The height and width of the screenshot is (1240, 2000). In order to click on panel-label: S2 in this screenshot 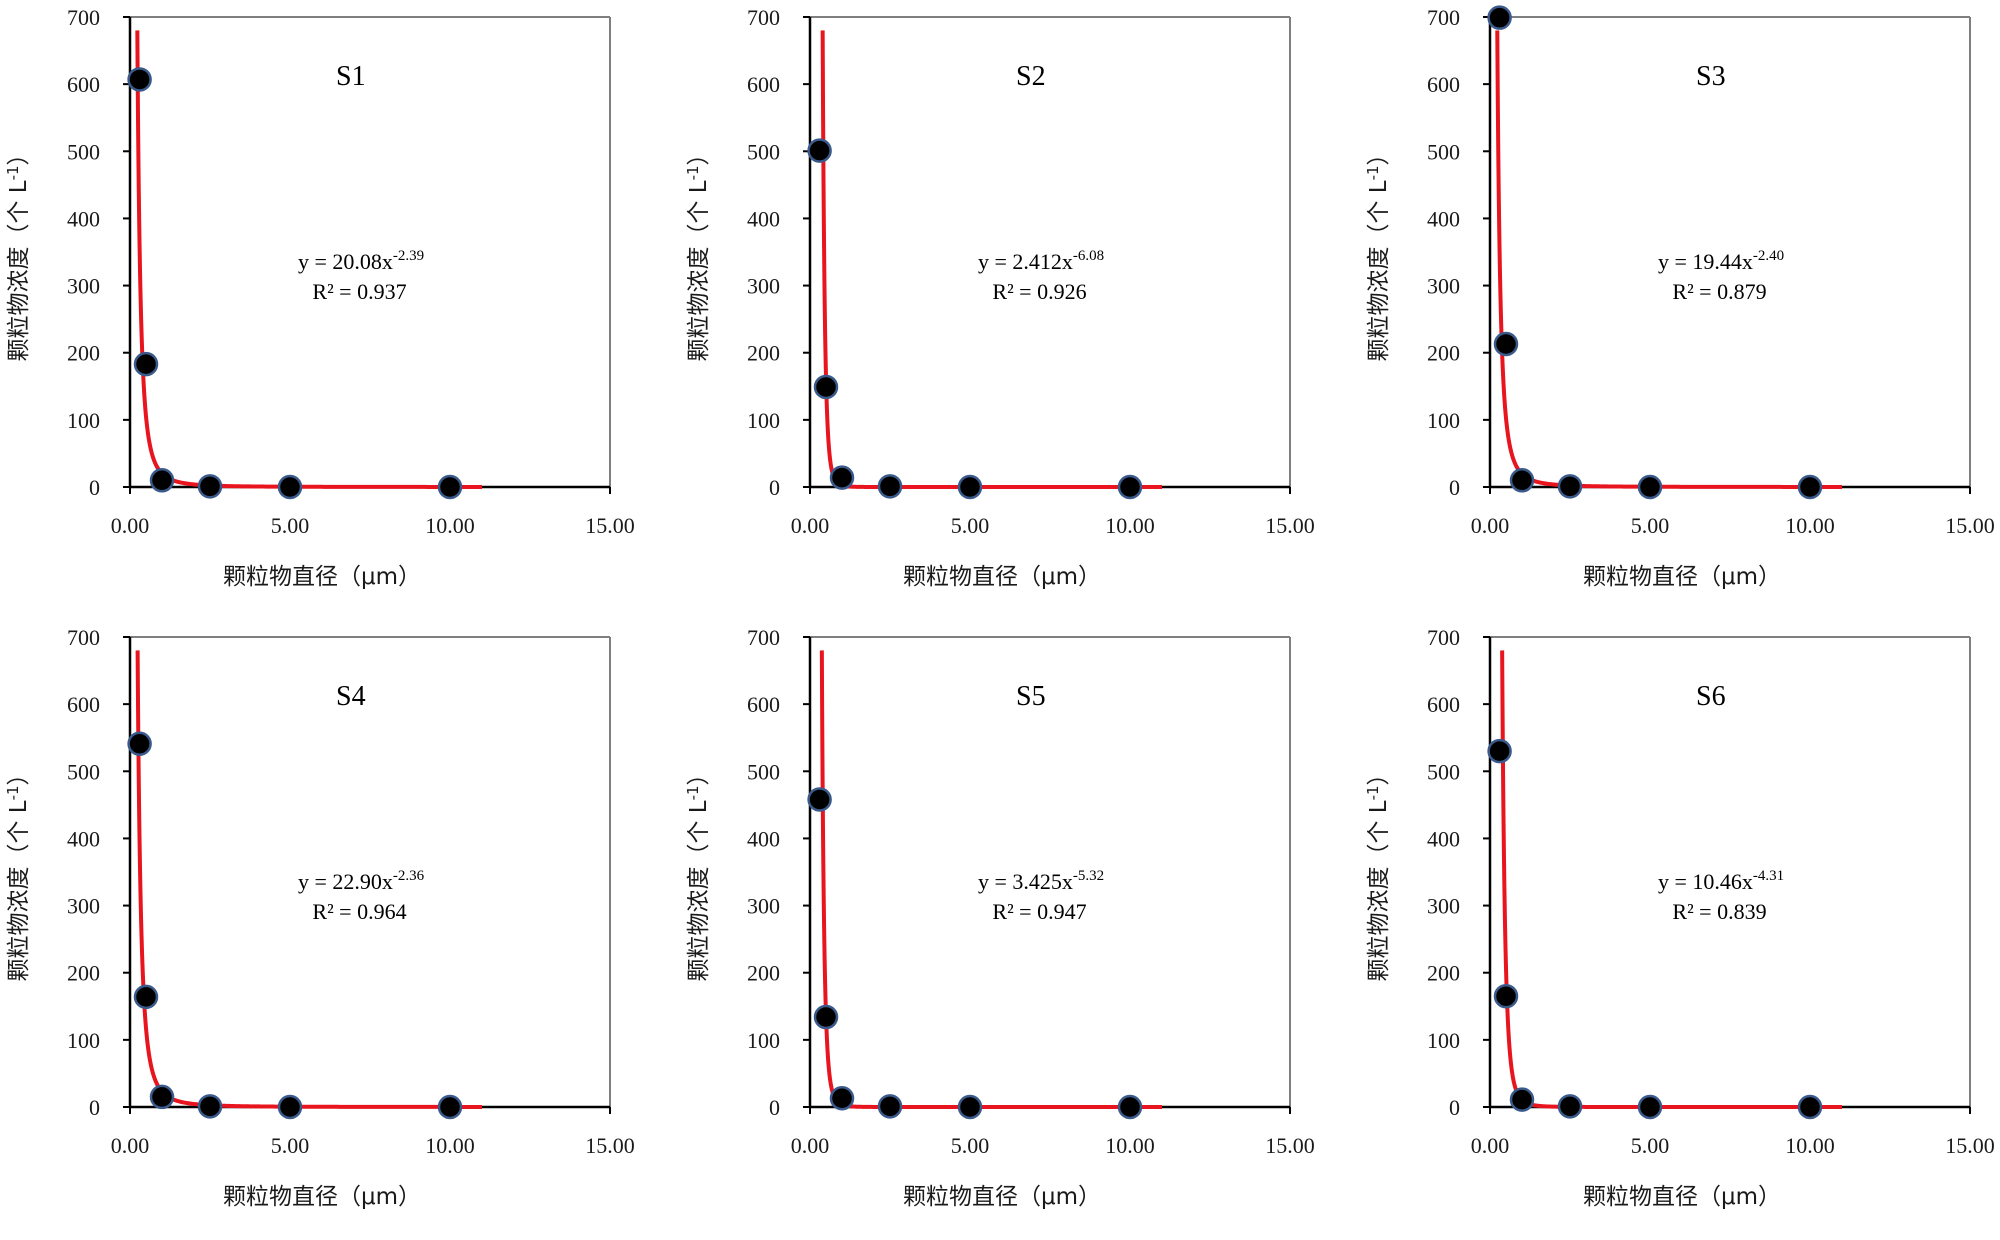, I will do `click(1031, 76)`.